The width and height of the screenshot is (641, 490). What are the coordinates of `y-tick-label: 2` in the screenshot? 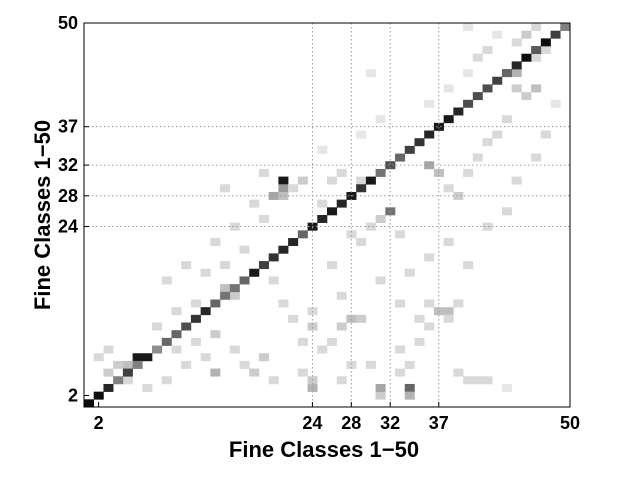 It's located at (73, 395).